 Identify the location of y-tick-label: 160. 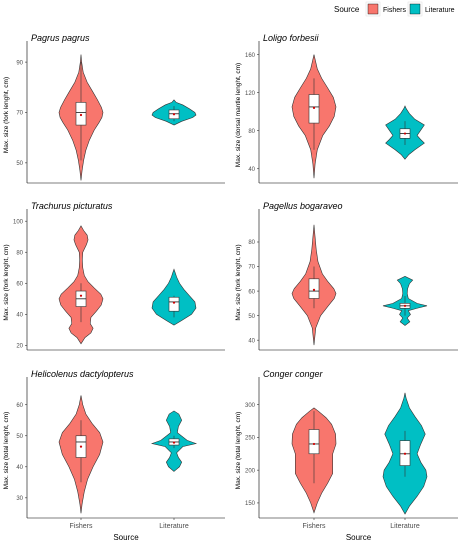
(250, 56).